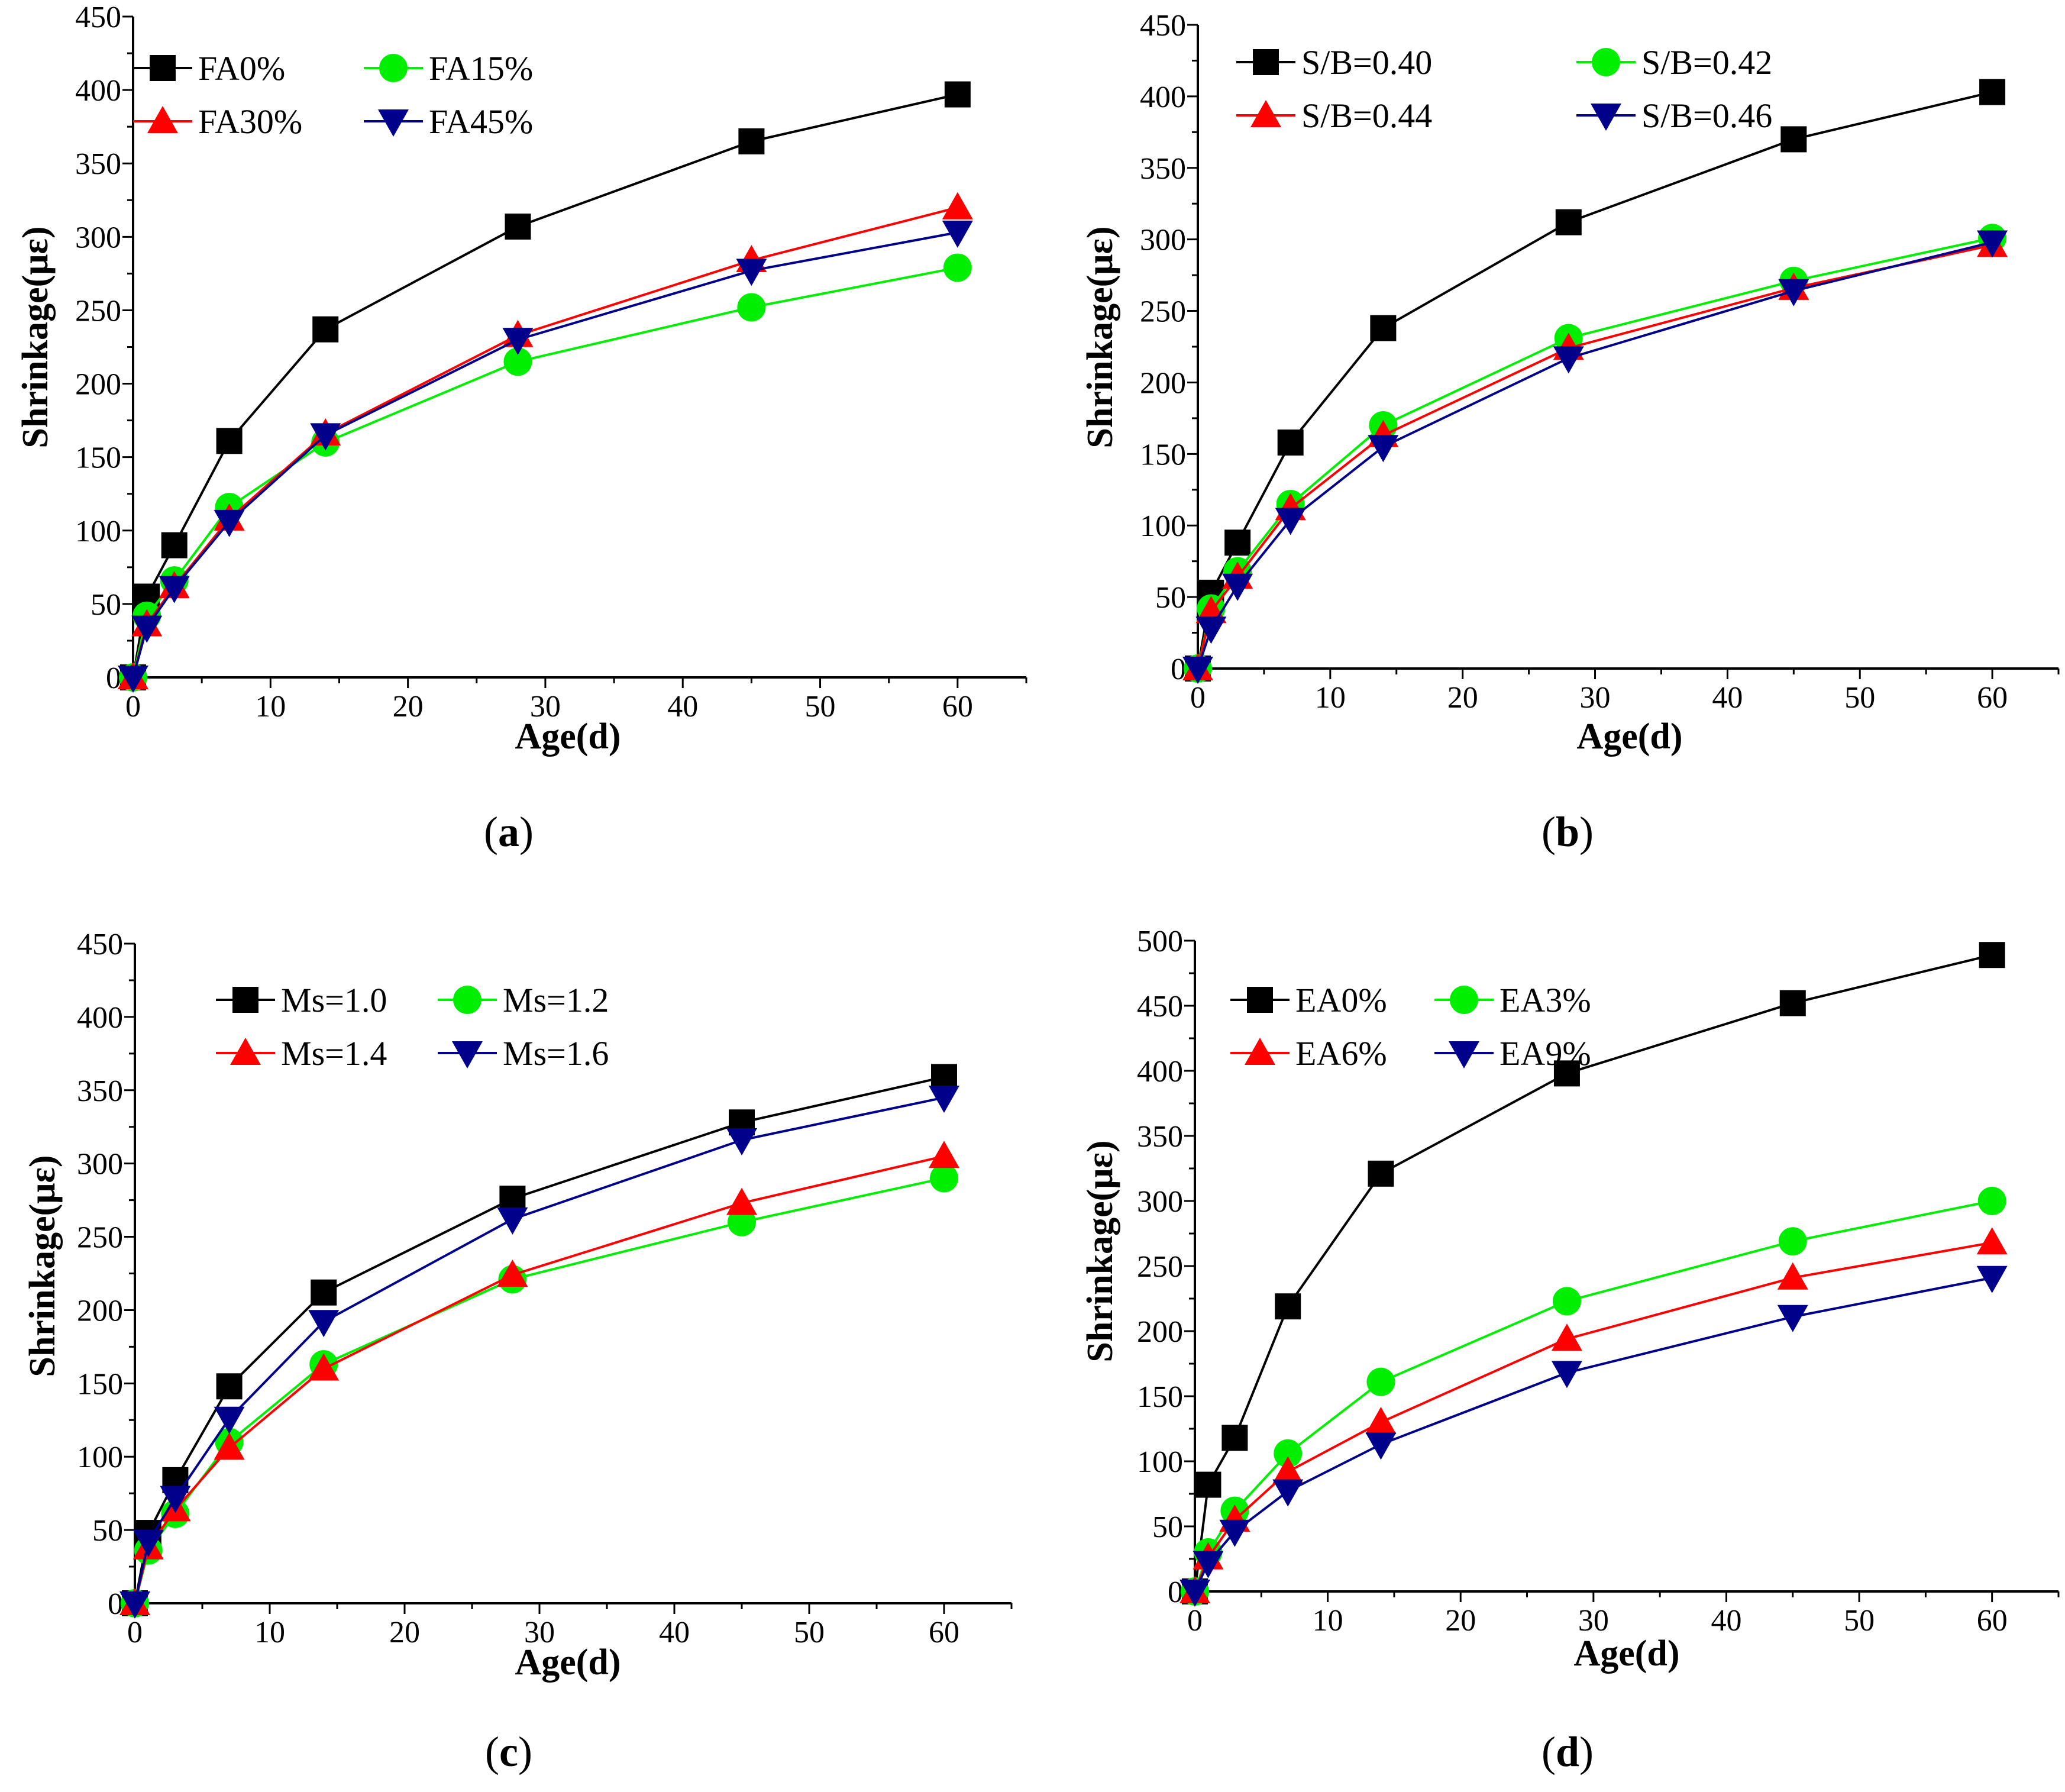 Image resolution: width=2065 pixels, height=1792 pixels. Describe the element at coordinates (509, 831) in the screenshot. I see `panel-a-label: (a)` at that location.